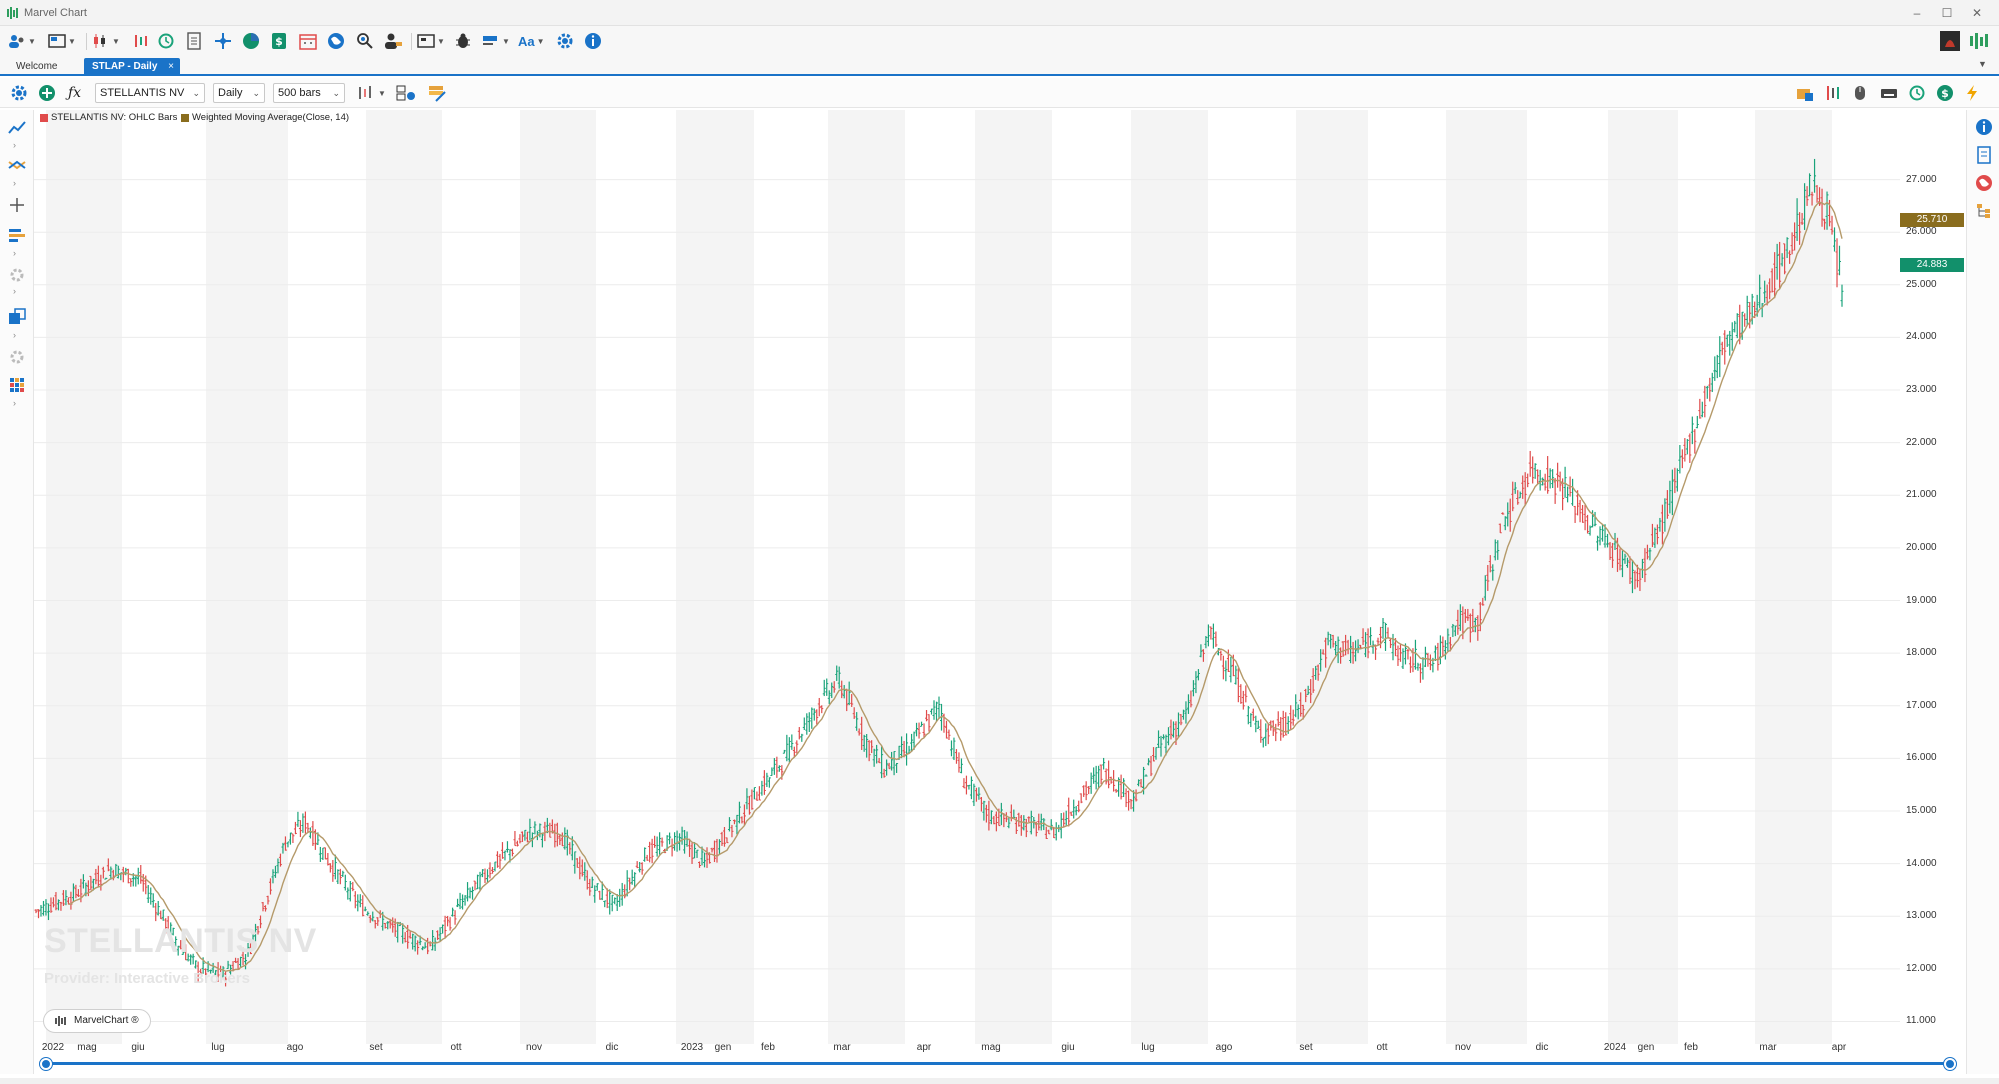 The width and height of the screenshot is (1999, 1084). What do you see at coordinates (438, 93) in the screenshot?
I see `draw-tool-button` at bounding box center [438, 93].